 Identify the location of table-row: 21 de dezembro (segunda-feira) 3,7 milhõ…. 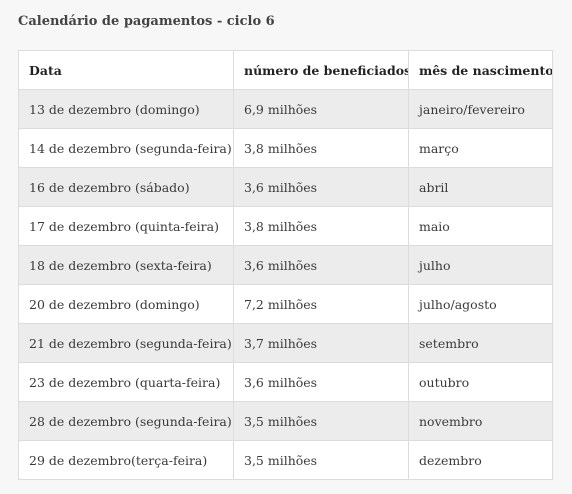
(285, 343).